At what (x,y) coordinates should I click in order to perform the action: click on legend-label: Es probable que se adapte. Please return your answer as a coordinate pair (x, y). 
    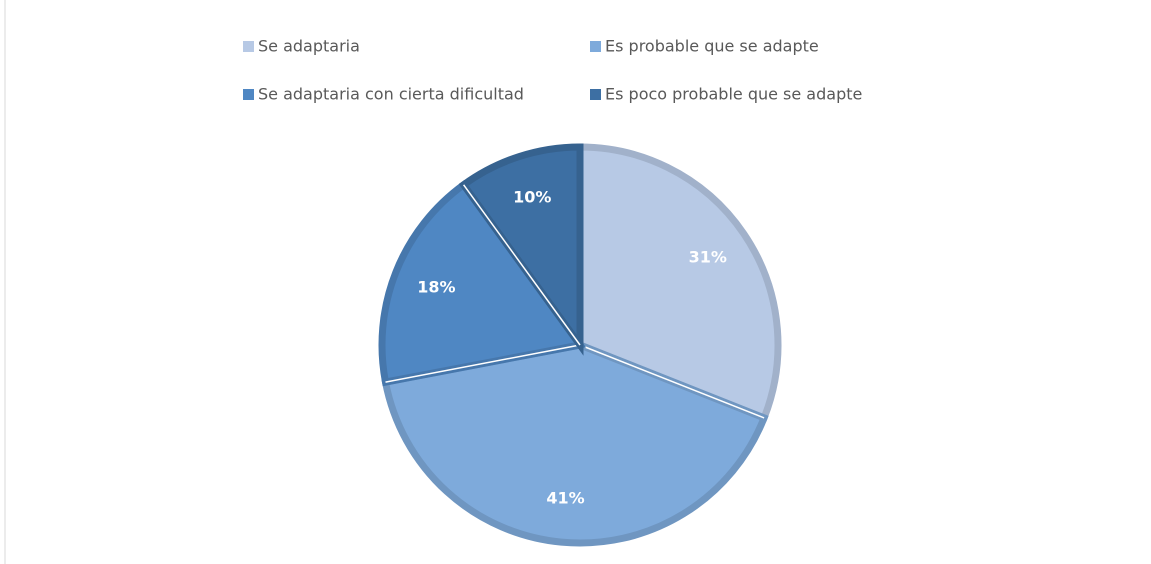
    Looking at the image, I should click on (712, 46).